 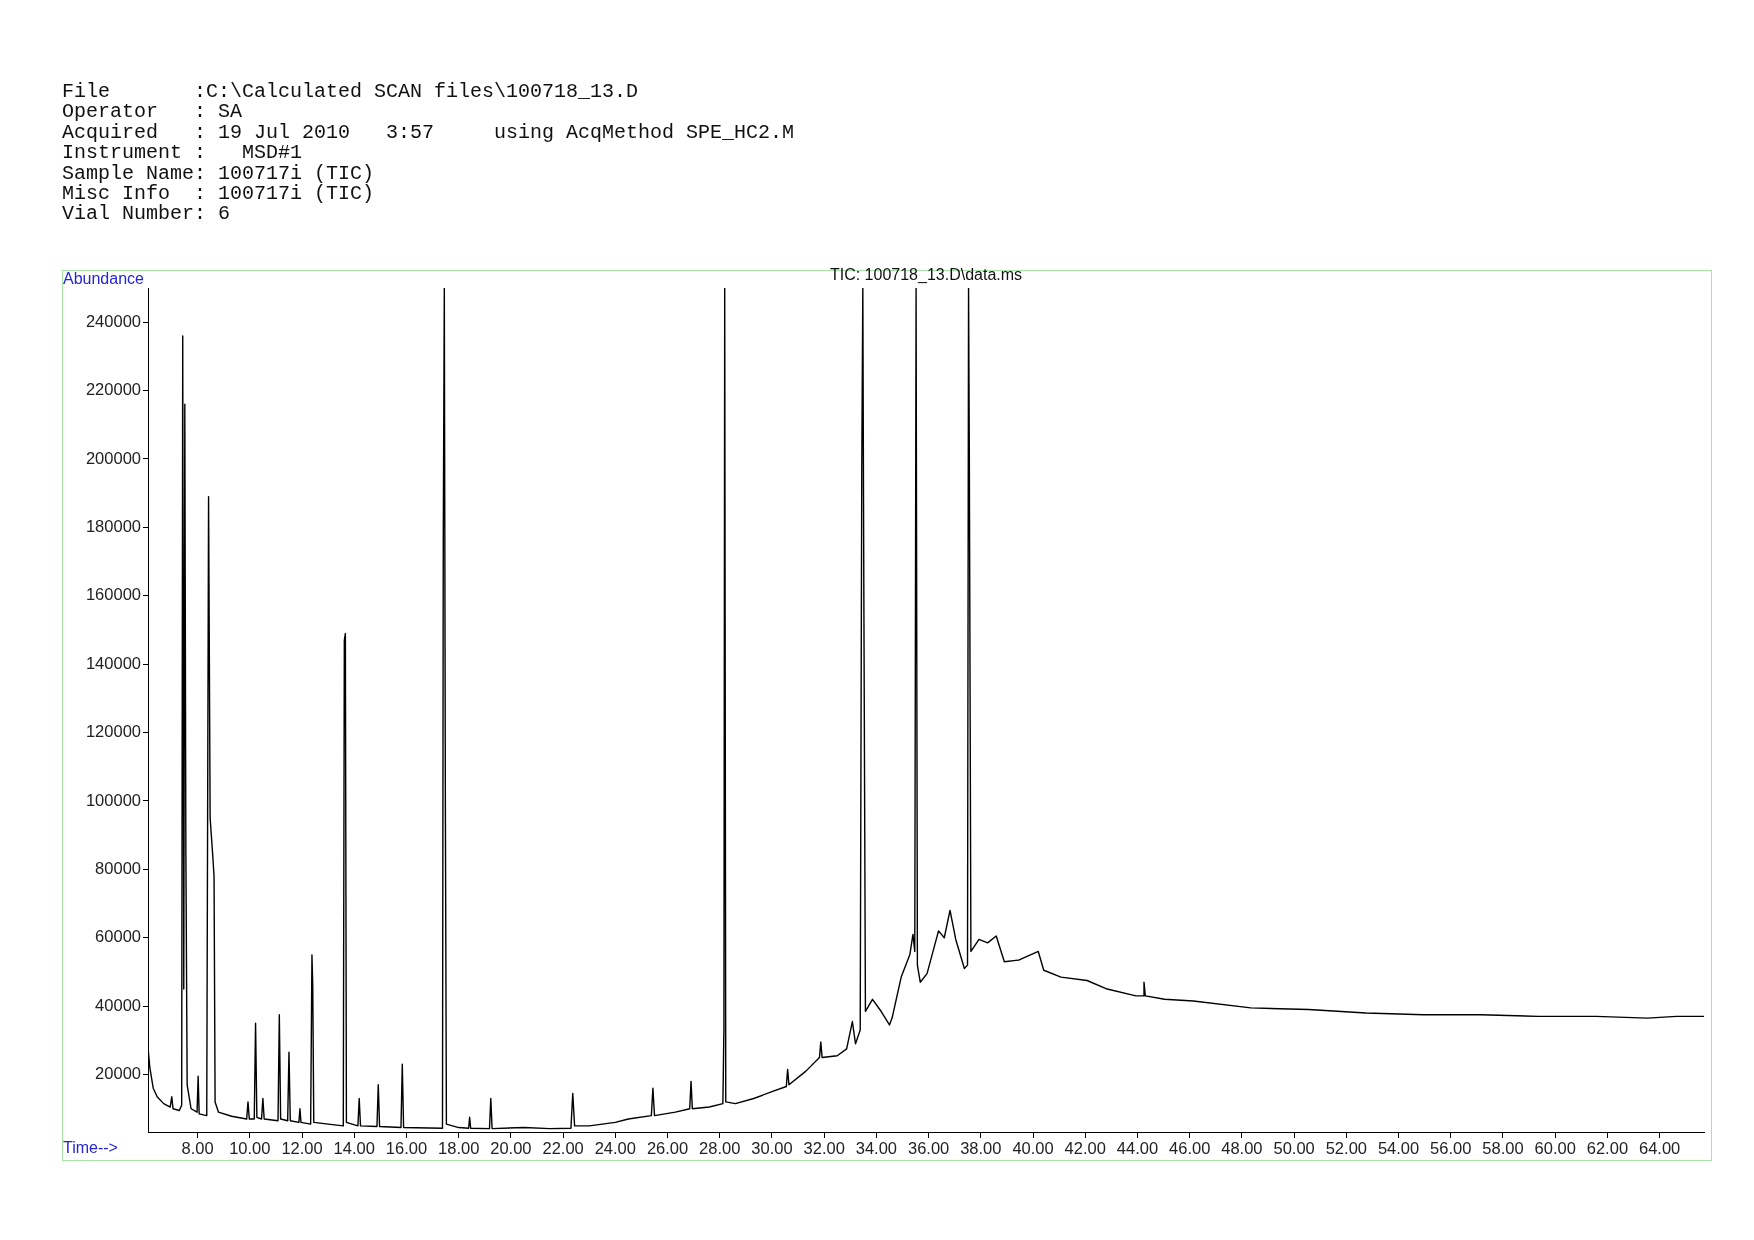 What do you see at coordinates (1555, 1148) in the screenshot?
I see `x-tick-label: 60.00` at bounding box center [1555, 1148].